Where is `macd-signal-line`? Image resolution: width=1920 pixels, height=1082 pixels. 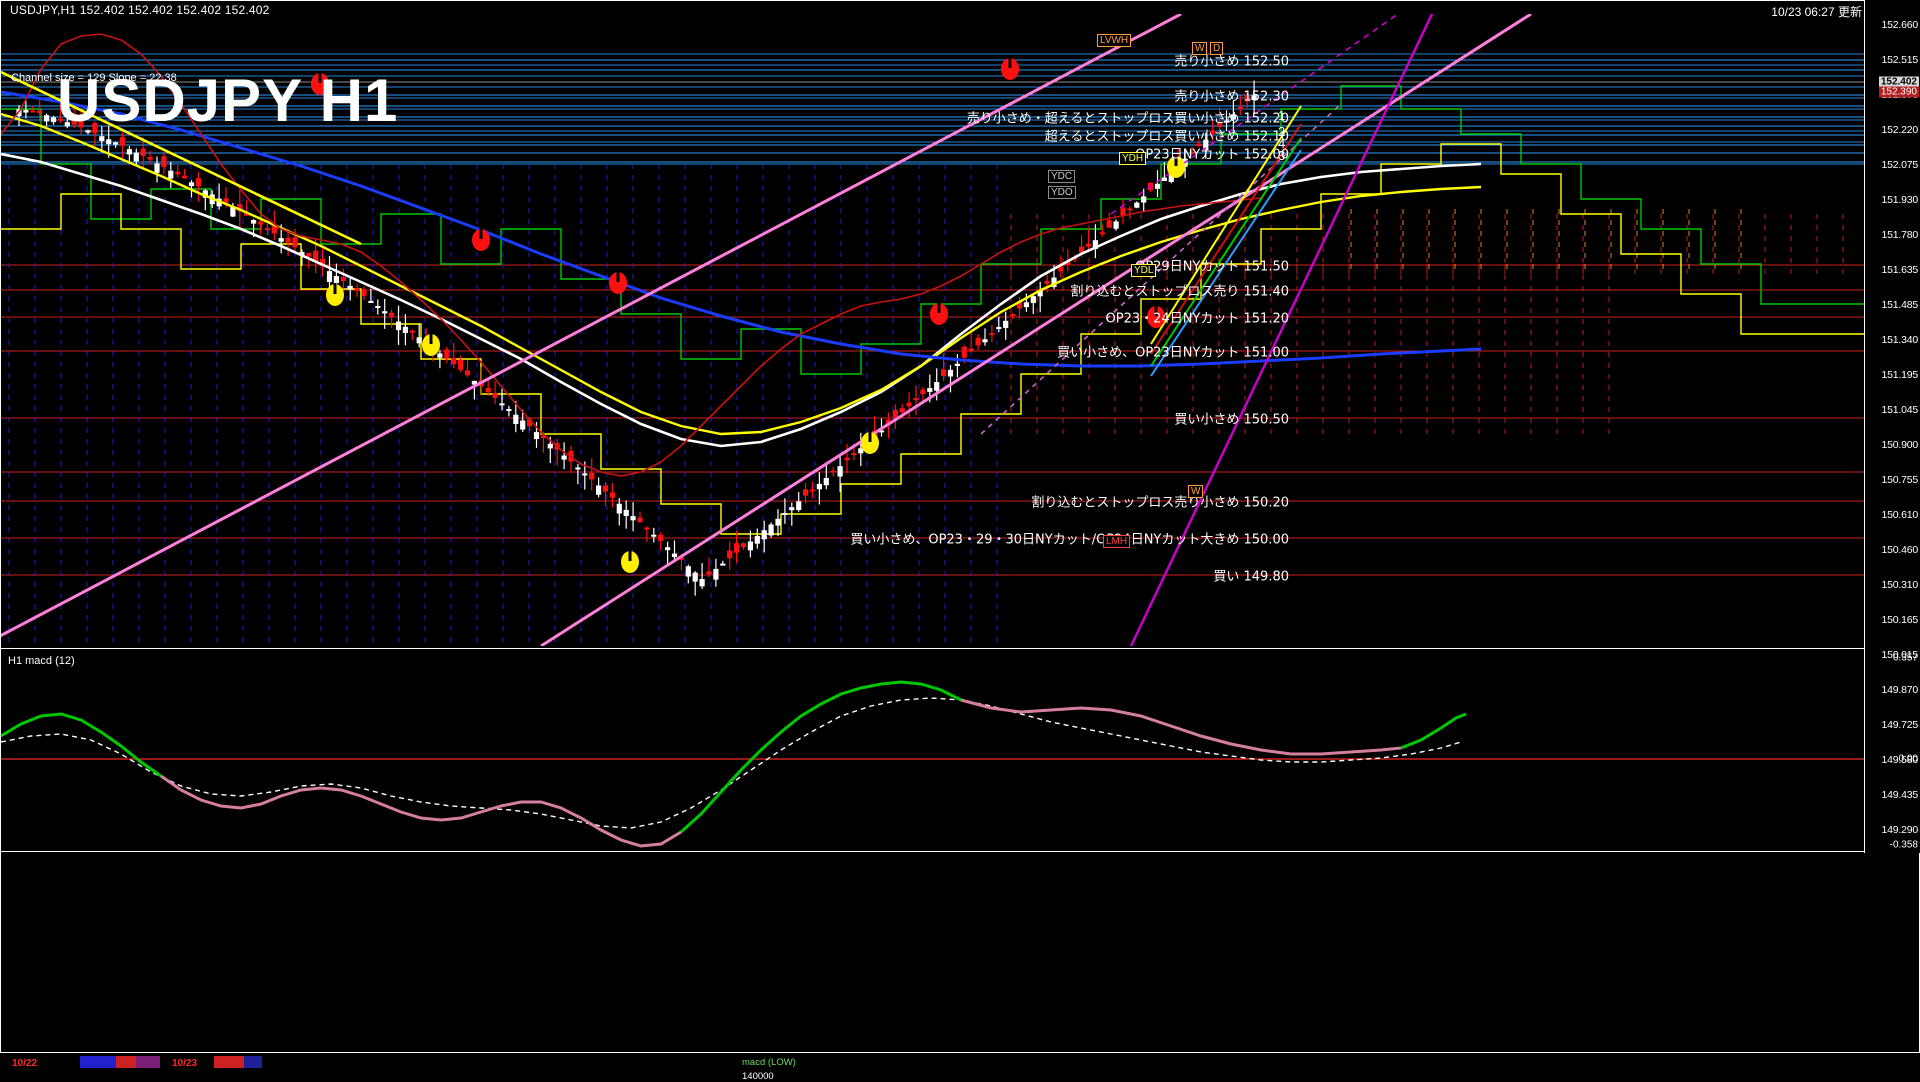 macd-signal-line is located at coordinates (731, 763).